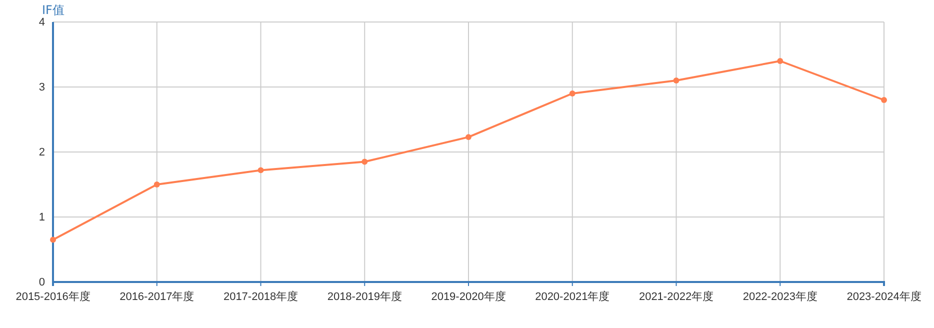 The height and width of the screenshot is (328, 934). Describe the element at coordinates (364, 296) in the screenshot. I see `x-tick-label: 2018-2019年度` at that location.